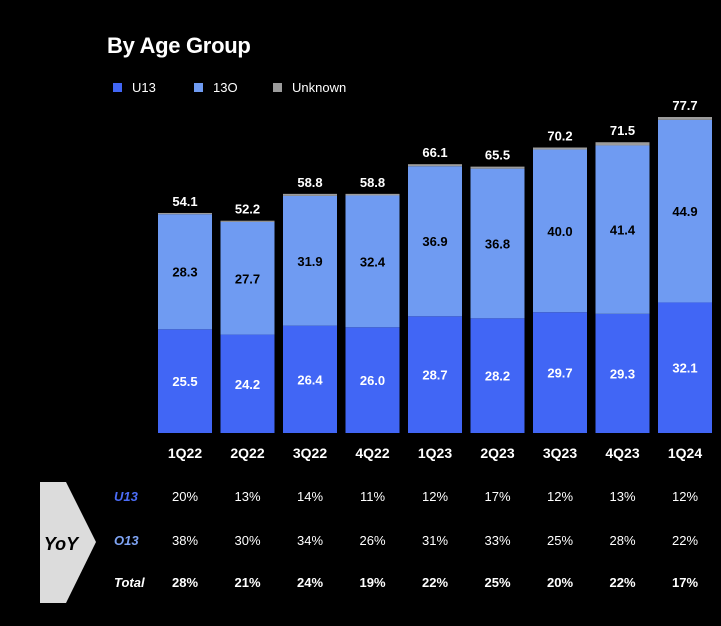 This screenshot has height=626, width=721. I want to click on legend-swatch-unknown, so click(277, 87).